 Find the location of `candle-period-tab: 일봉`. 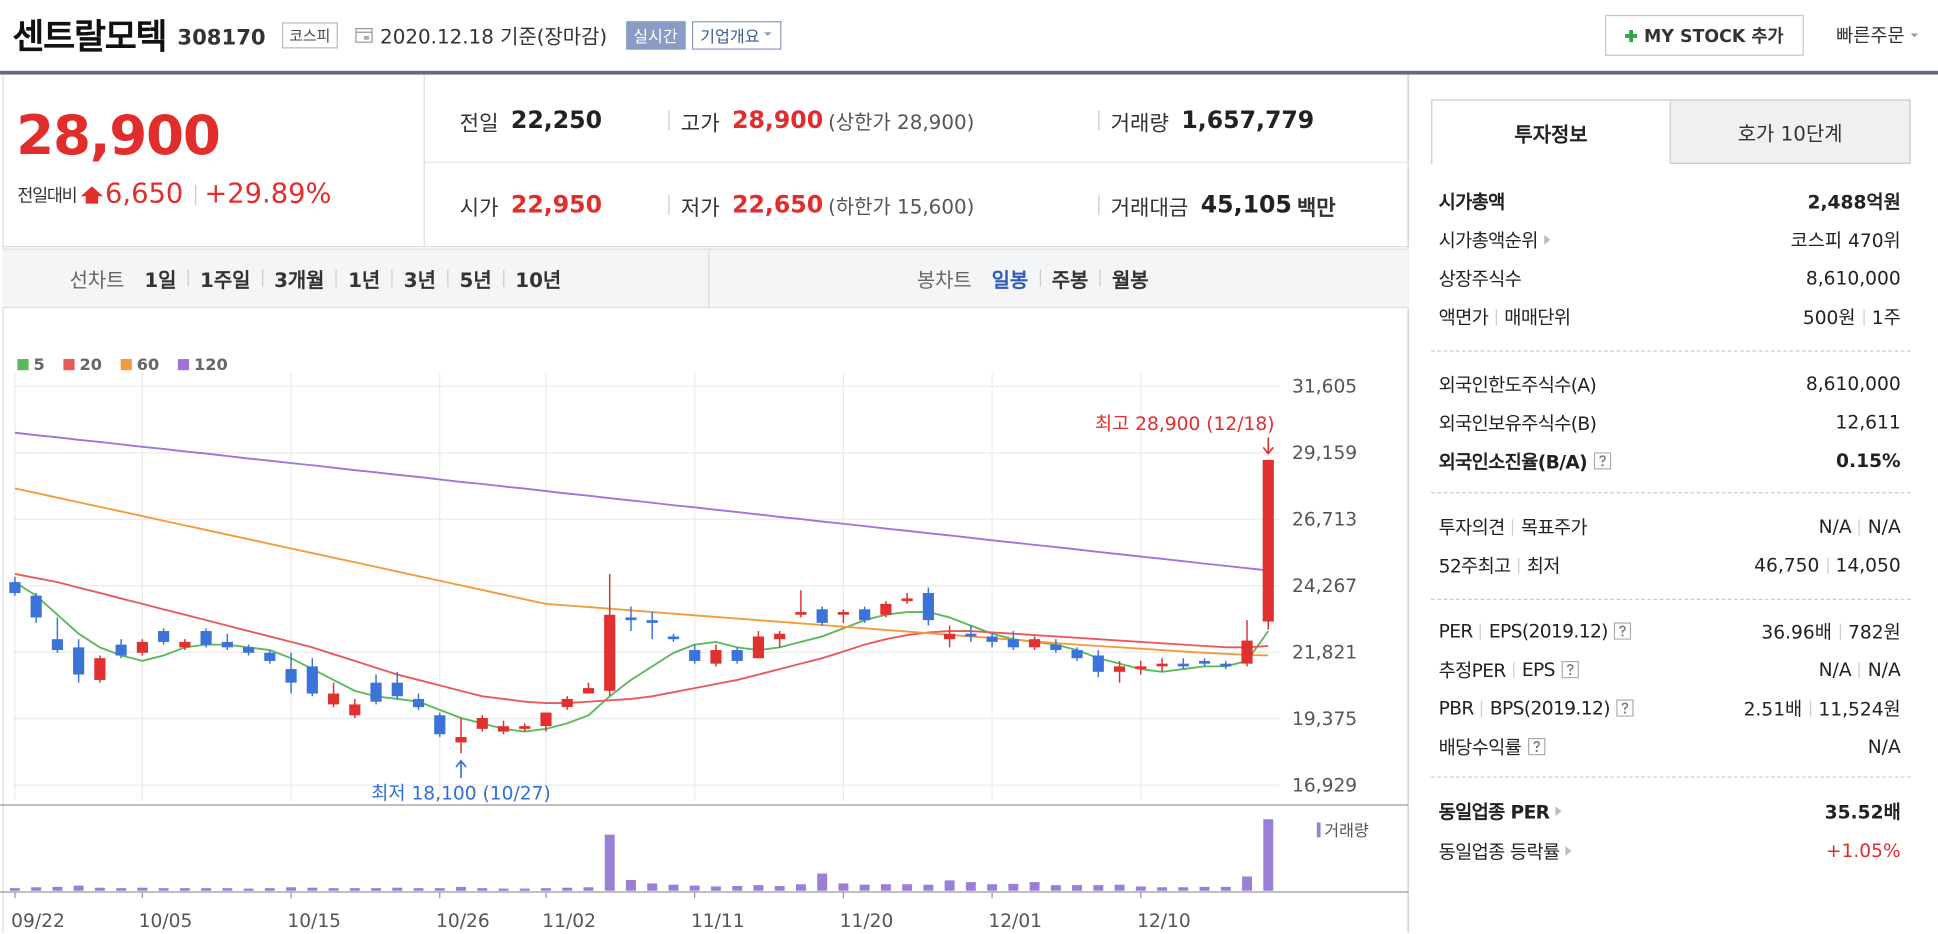

candle-period-tab: 일봉 is located at coordinates (1010, 280).